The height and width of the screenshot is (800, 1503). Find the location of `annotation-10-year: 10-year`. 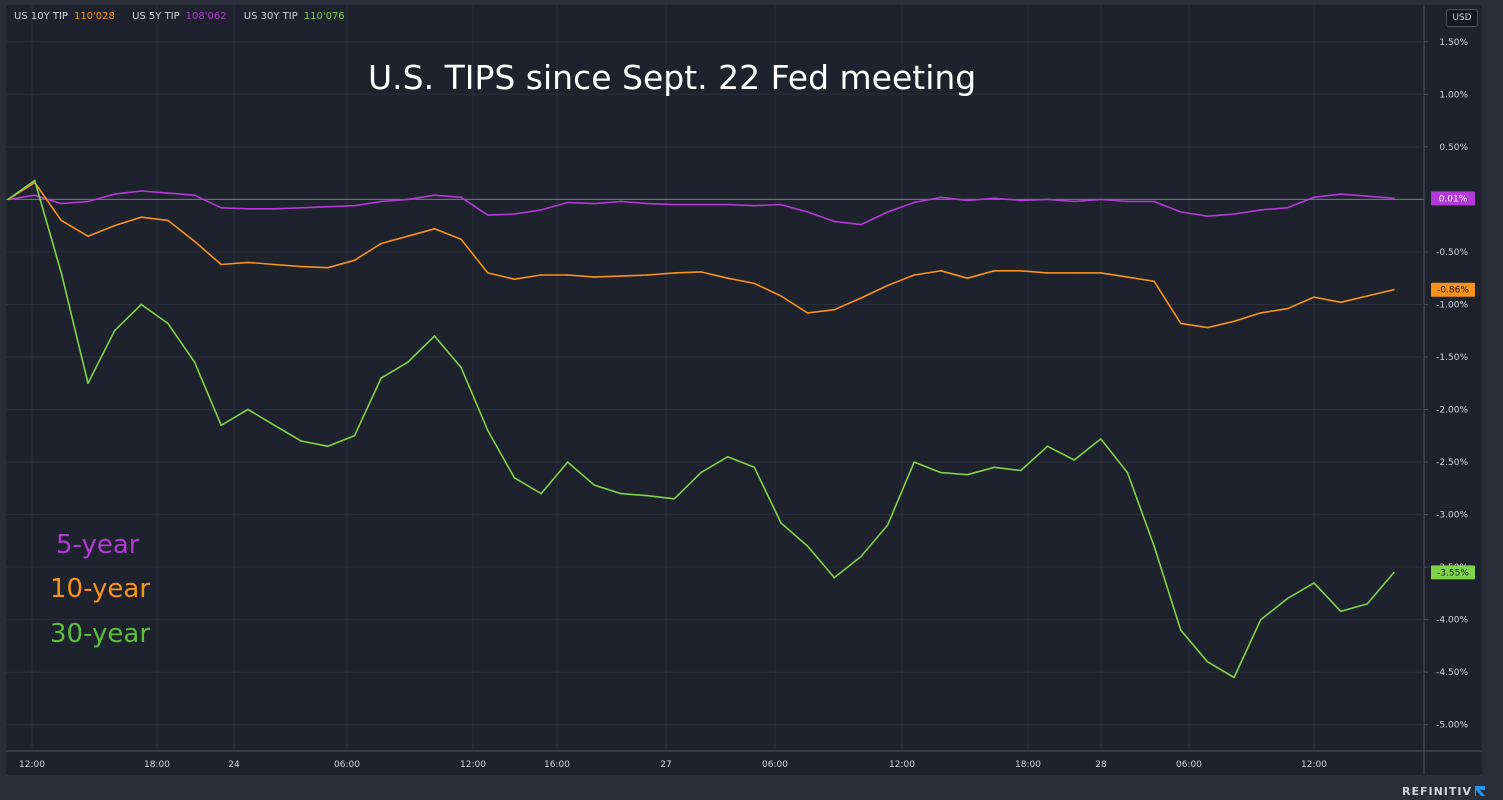

annotation-10-year: 10-year is located at coordinates (100, 589).